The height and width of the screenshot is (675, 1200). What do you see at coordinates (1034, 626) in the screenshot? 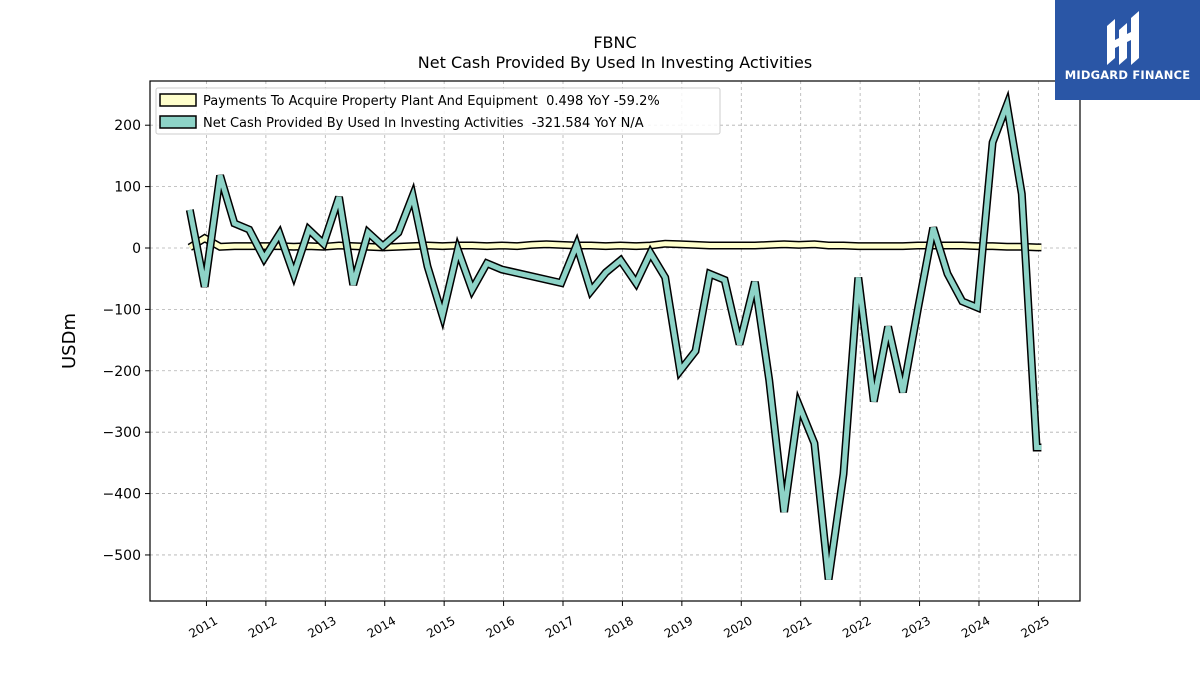
I see `x-tick-label: 2025` at bounding box center [1034, 626].